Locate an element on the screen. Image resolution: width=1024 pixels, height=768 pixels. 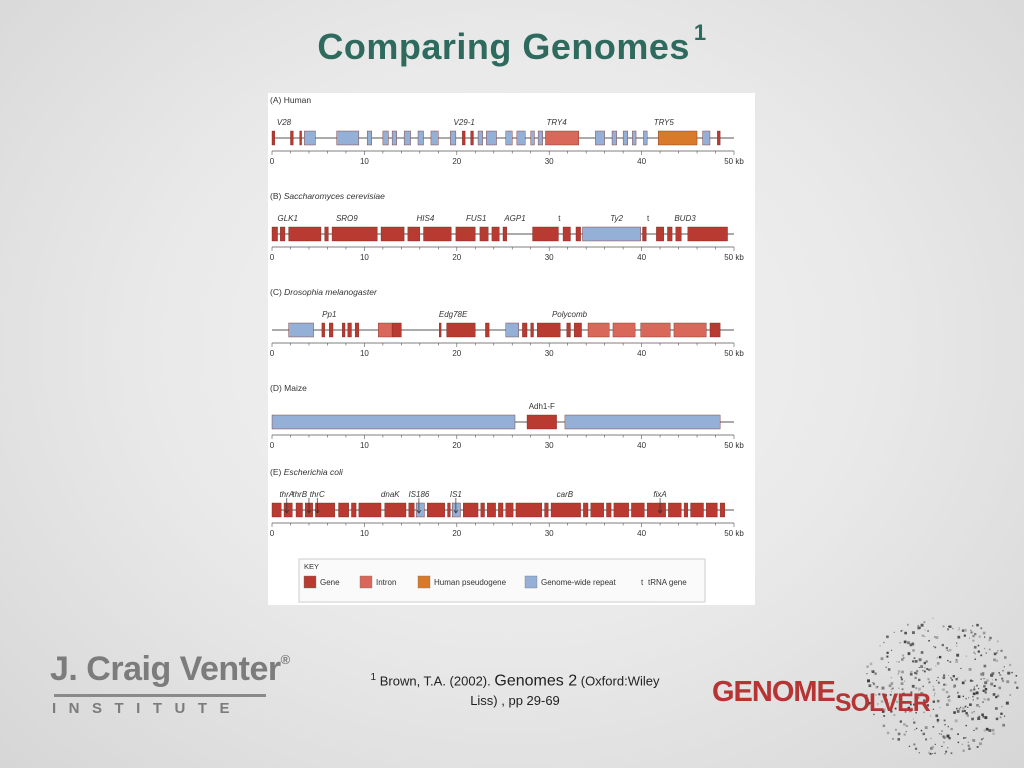
citation-footnote-mark: 1 is located at coordinates (373, 677).